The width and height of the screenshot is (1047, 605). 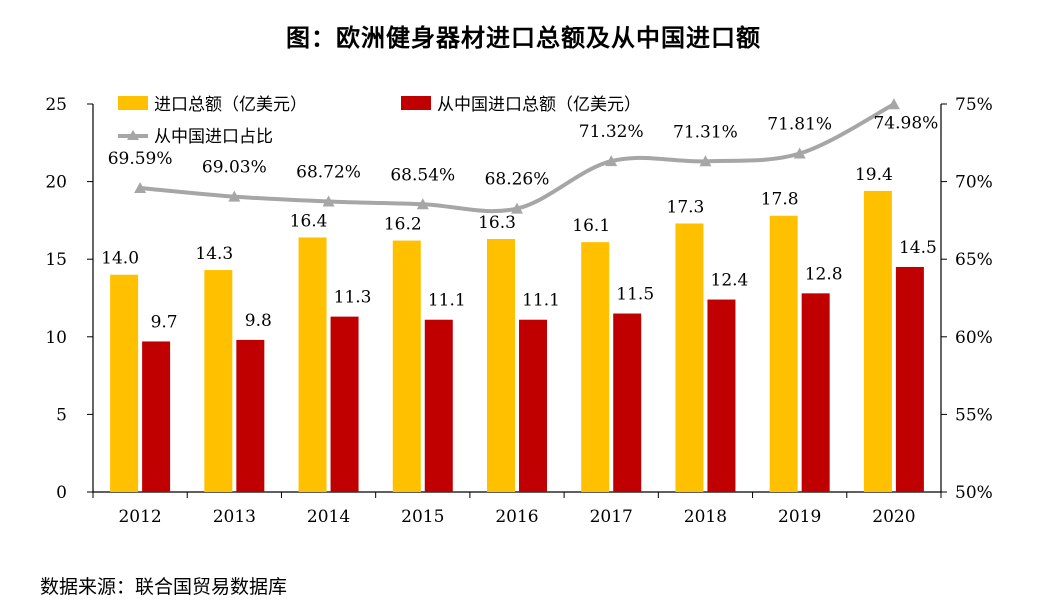 I want to click on share-label: 68.72%, so click(x=328, y=172).